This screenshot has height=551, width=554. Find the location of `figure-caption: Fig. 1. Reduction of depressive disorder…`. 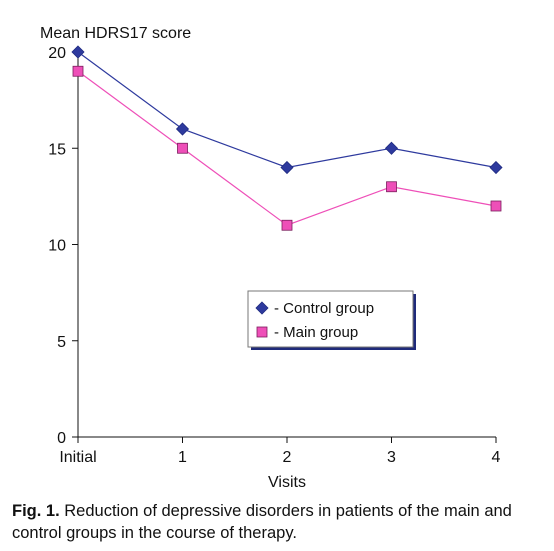

figure-caption: Fig. 1. Reduction of depressive disorder… is located at coordinates (277, 522).